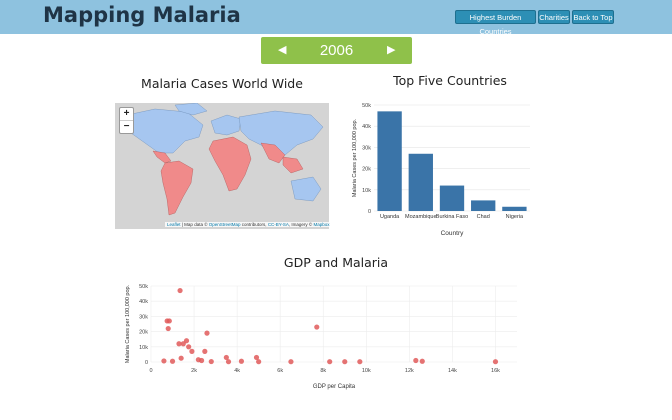 This screenshot has height=420, width=672. I want to click on scatter-x-tick-label: 10k, so click(366, 371).